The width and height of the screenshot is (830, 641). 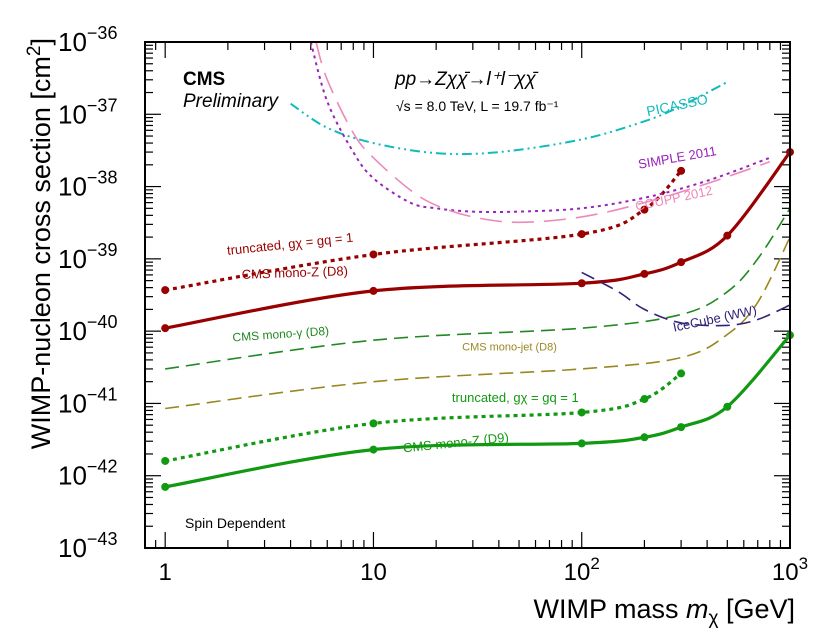 I want to click on curve-label: PICASSO, so click(x=677, y=105).